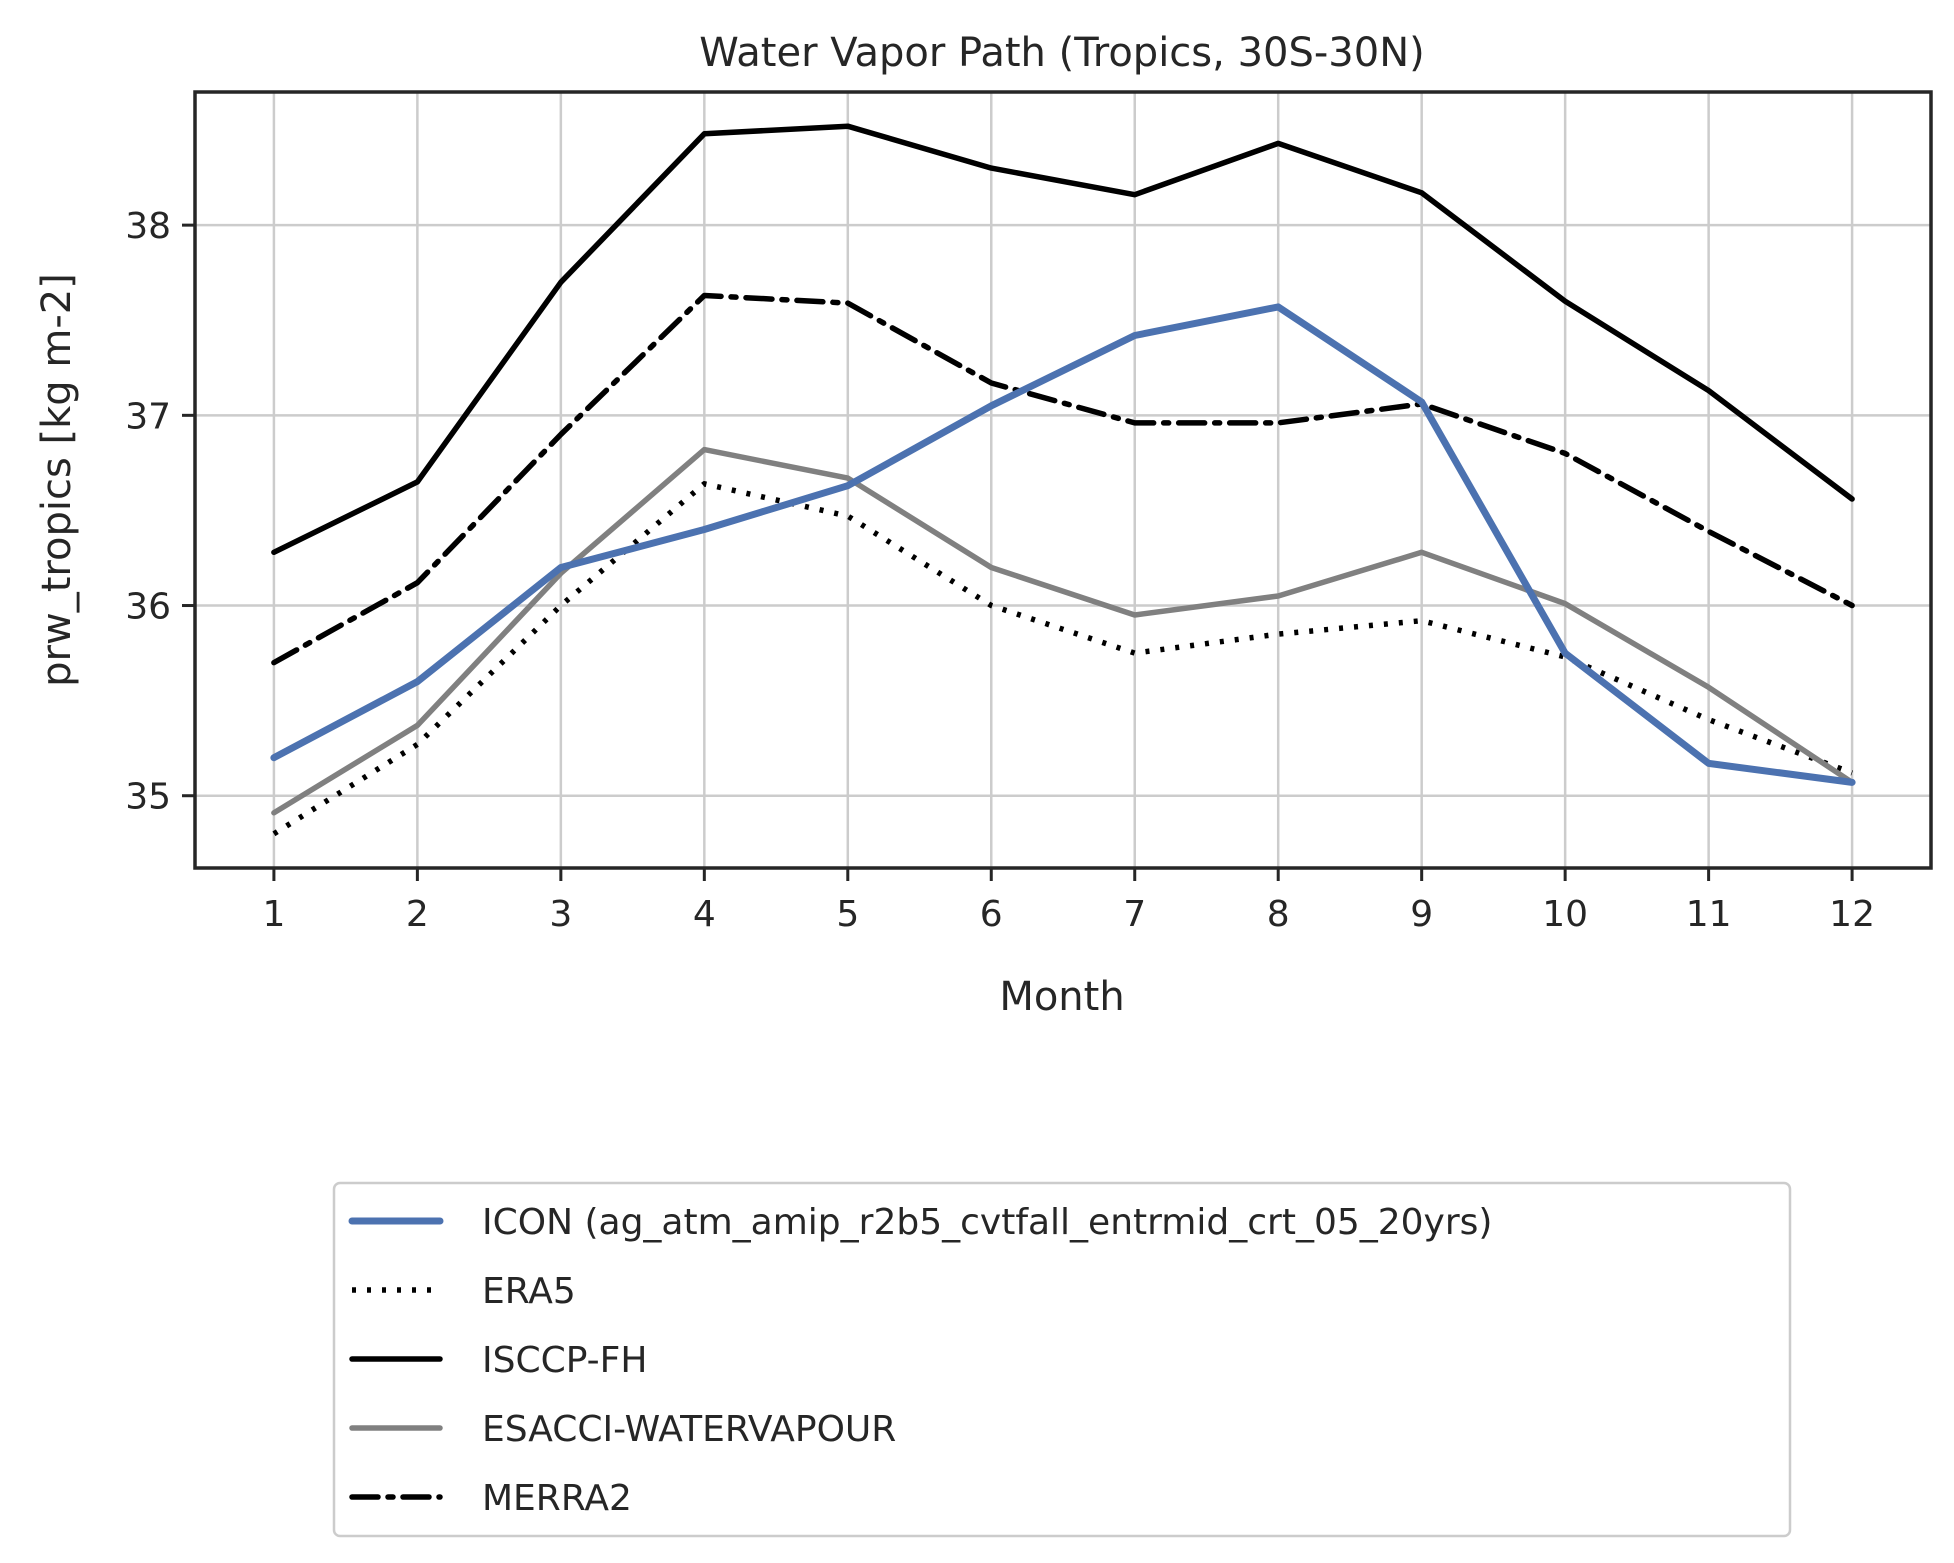 The image size is (1954, 1563). I want to click on y-tick-label: 38, so click(148, 226).